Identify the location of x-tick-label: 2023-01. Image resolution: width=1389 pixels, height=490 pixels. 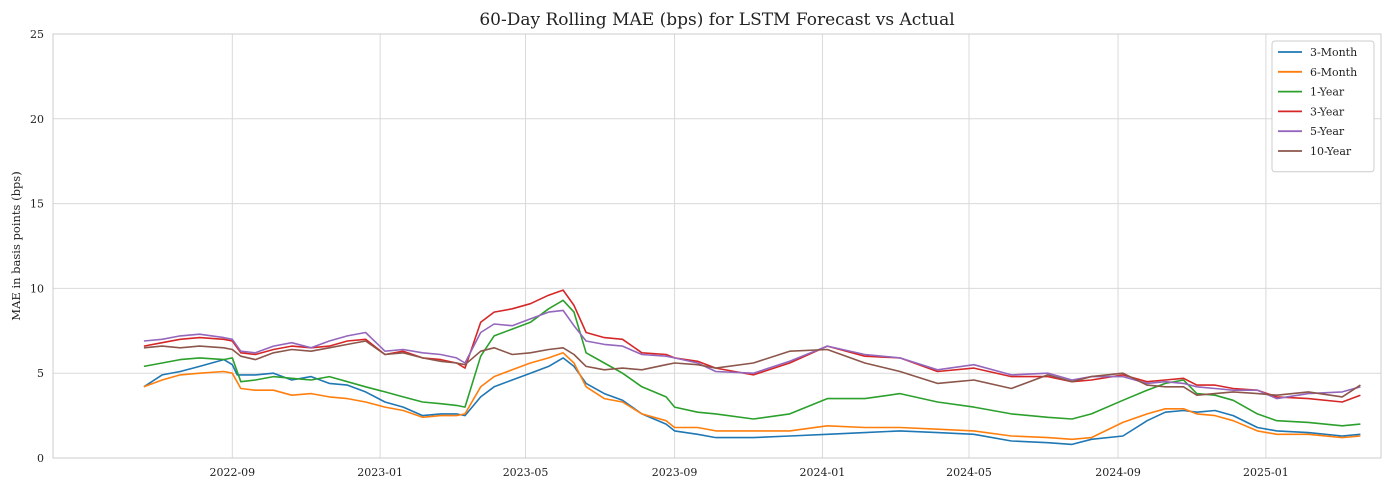
(380, 472).